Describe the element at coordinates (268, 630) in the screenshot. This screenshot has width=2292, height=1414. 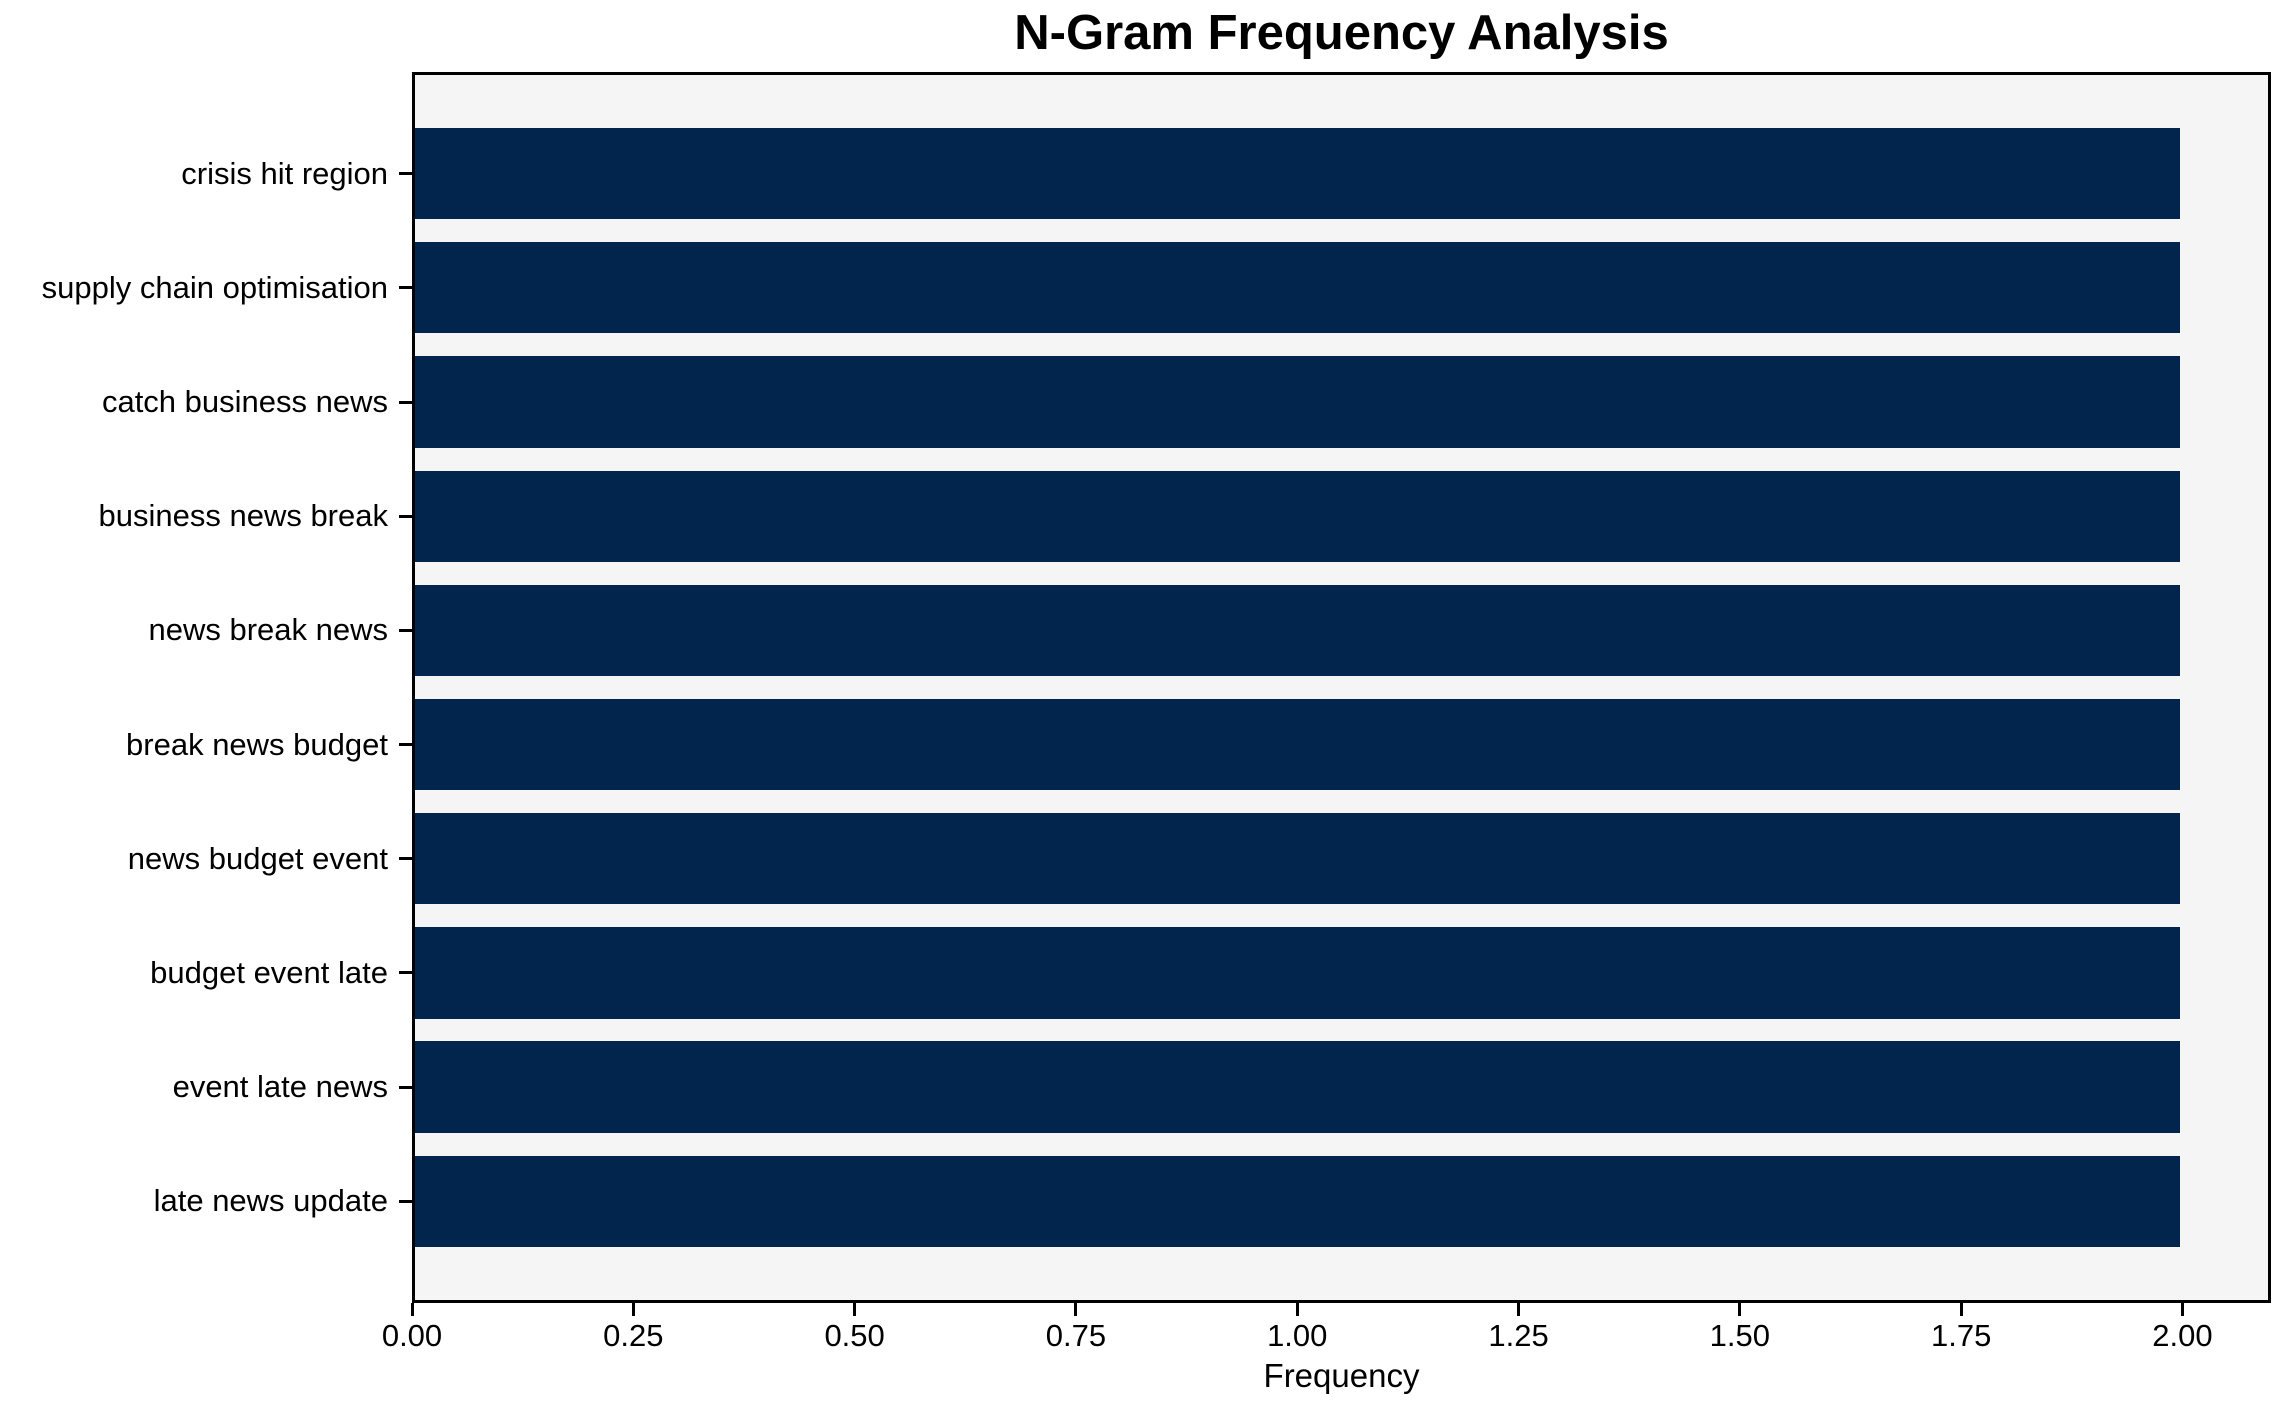
I see `y-tick-label: news break news` at that location.